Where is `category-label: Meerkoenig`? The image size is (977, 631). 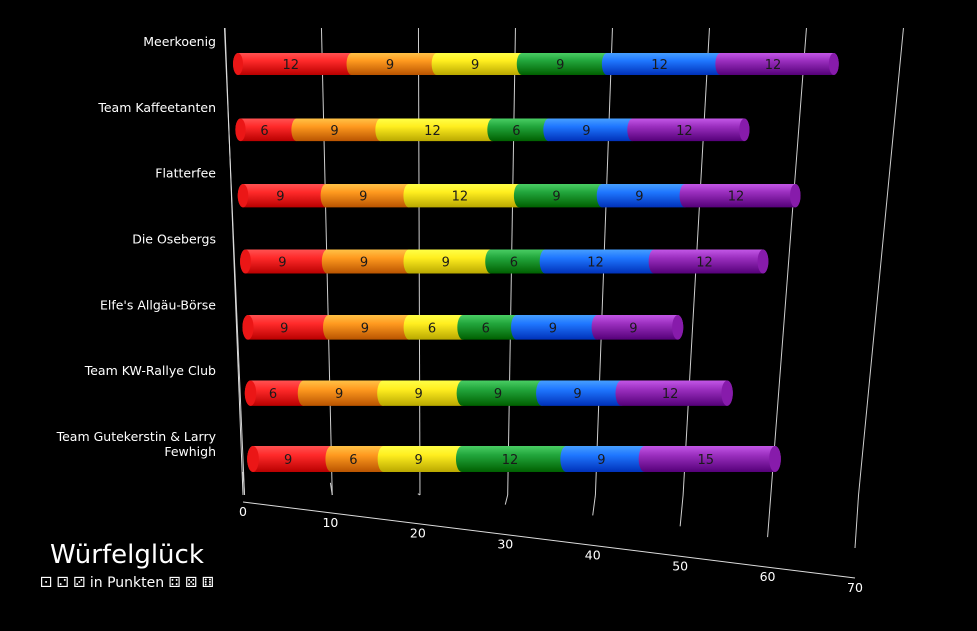 category-label: Meerkoenig is located at coordinates (179, 41).